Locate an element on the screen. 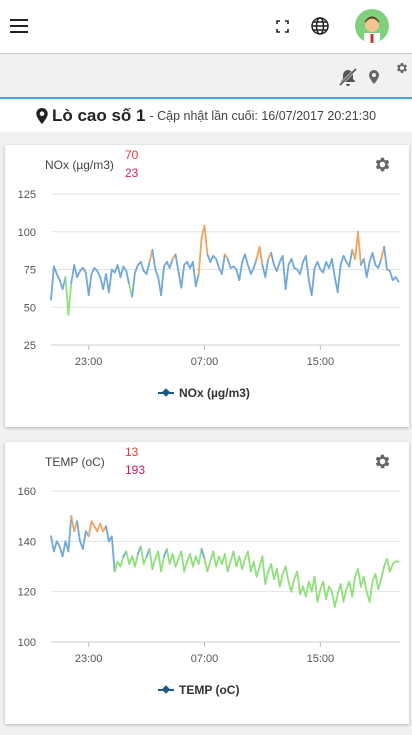 This screenshot has width=412, height=735. station-title: Lò cao số 1 is located at coordinates (98, 115).